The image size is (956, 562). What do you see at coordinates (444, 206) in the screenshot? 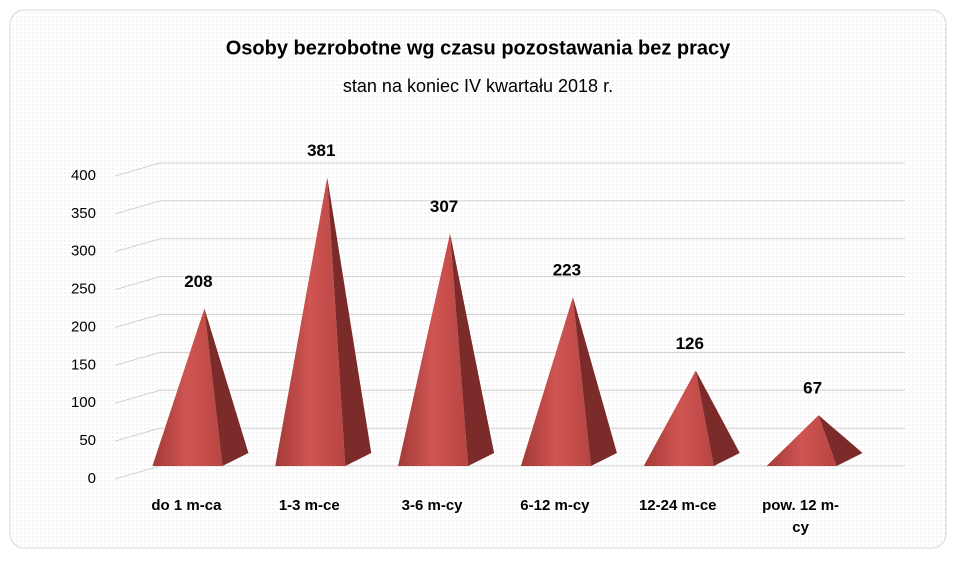
I see `data-label: 307` at bounding box center [444, 206].